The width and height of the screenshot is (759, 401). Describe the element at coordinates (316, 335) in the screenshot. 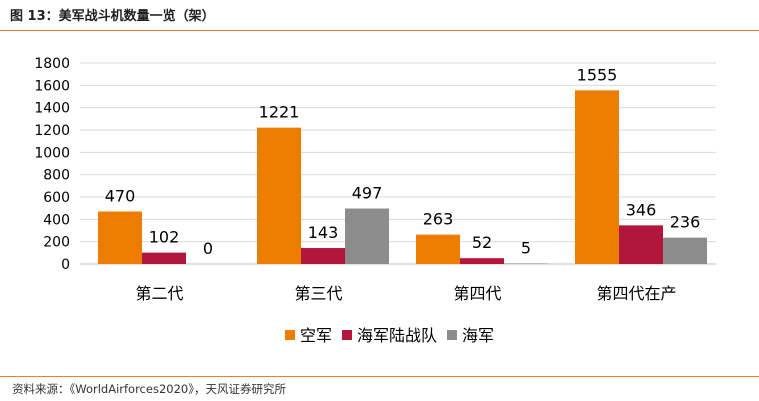

I see `legend-label: 空军` at that location.